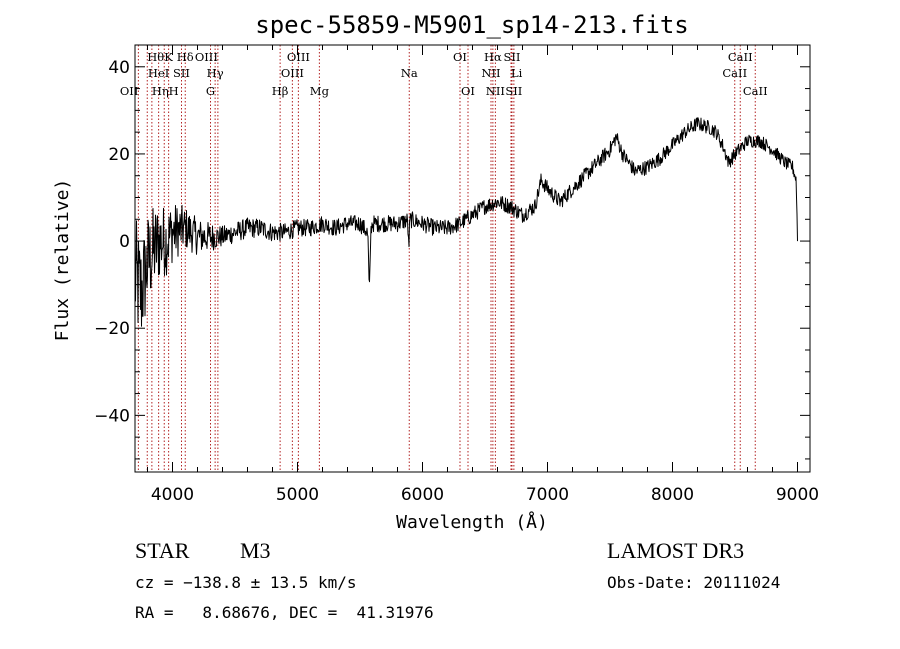 This screenshot has width=900, height=649. Describe the element at coordinates (172, 495) in the screenshot. I see `x-tick-label-0: 4000` at that location.